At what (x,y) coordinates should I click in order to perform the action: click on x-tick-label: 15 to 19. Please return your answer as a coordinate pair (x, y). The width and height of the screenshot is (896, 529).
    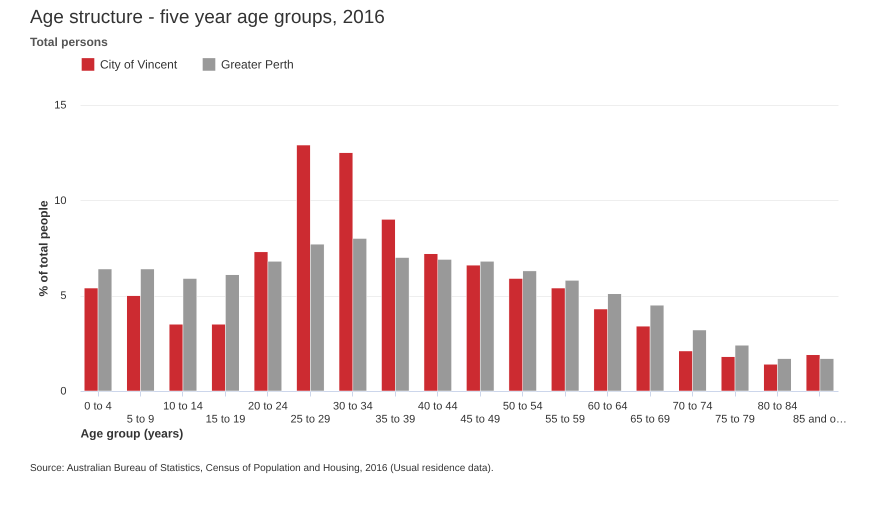
    Looking at the image, I should click on (226, 420).